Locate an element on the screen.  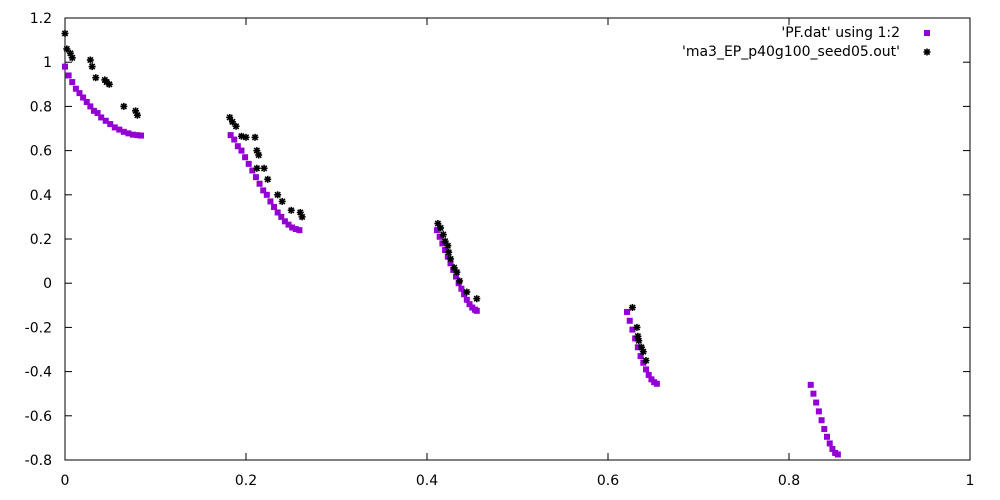
y-tick-label: 1.2 is located at coordinates (41, 19).